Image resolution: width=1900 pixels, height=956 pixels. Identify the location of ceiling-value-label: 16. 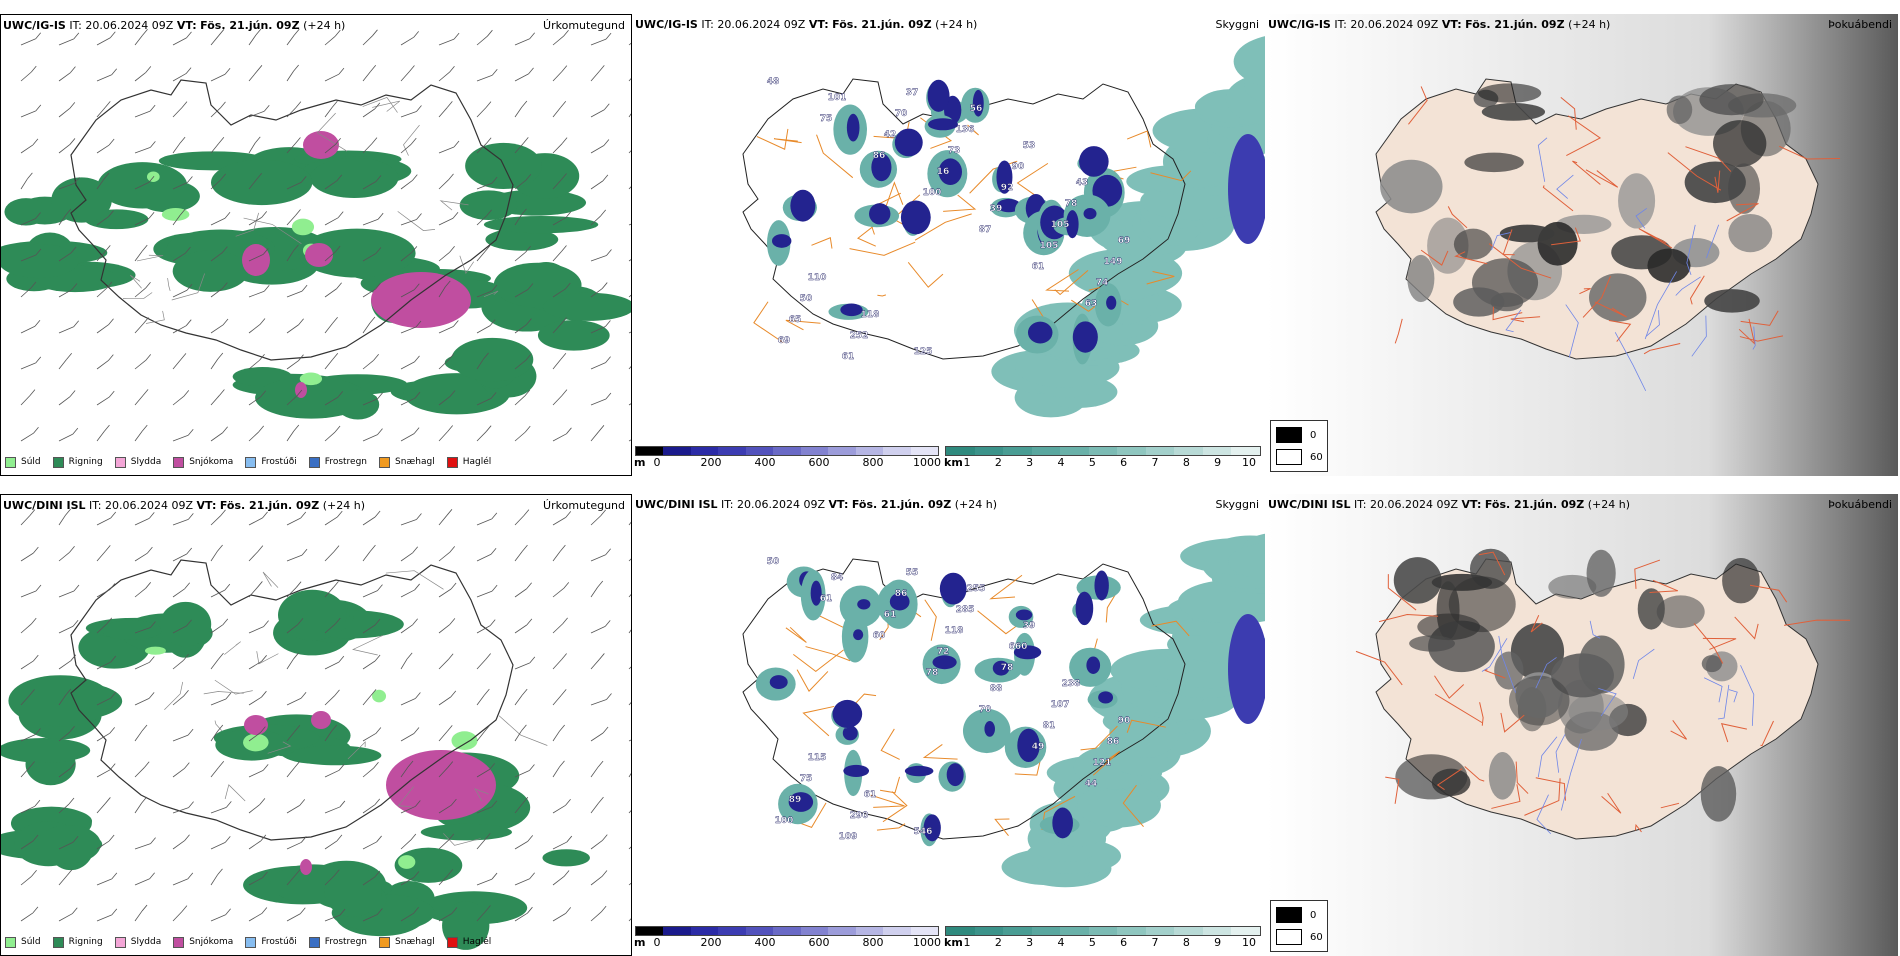
(943, 172).